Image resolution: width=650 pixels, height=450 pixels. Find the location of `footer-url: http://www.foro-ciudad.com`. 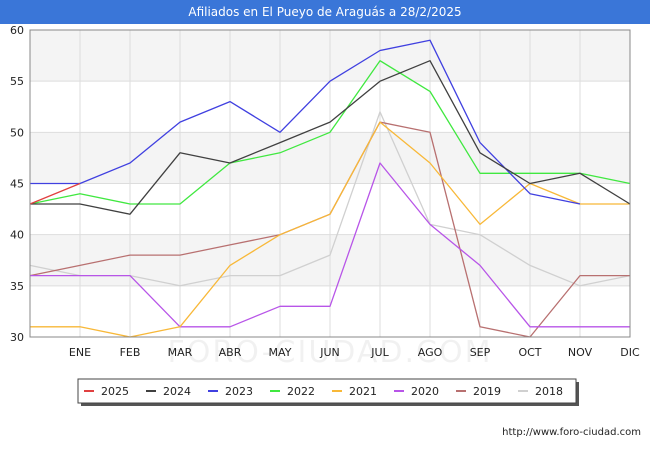

footer-url: http://www.foro-ciudad.com is located at coordinates (571, 432).